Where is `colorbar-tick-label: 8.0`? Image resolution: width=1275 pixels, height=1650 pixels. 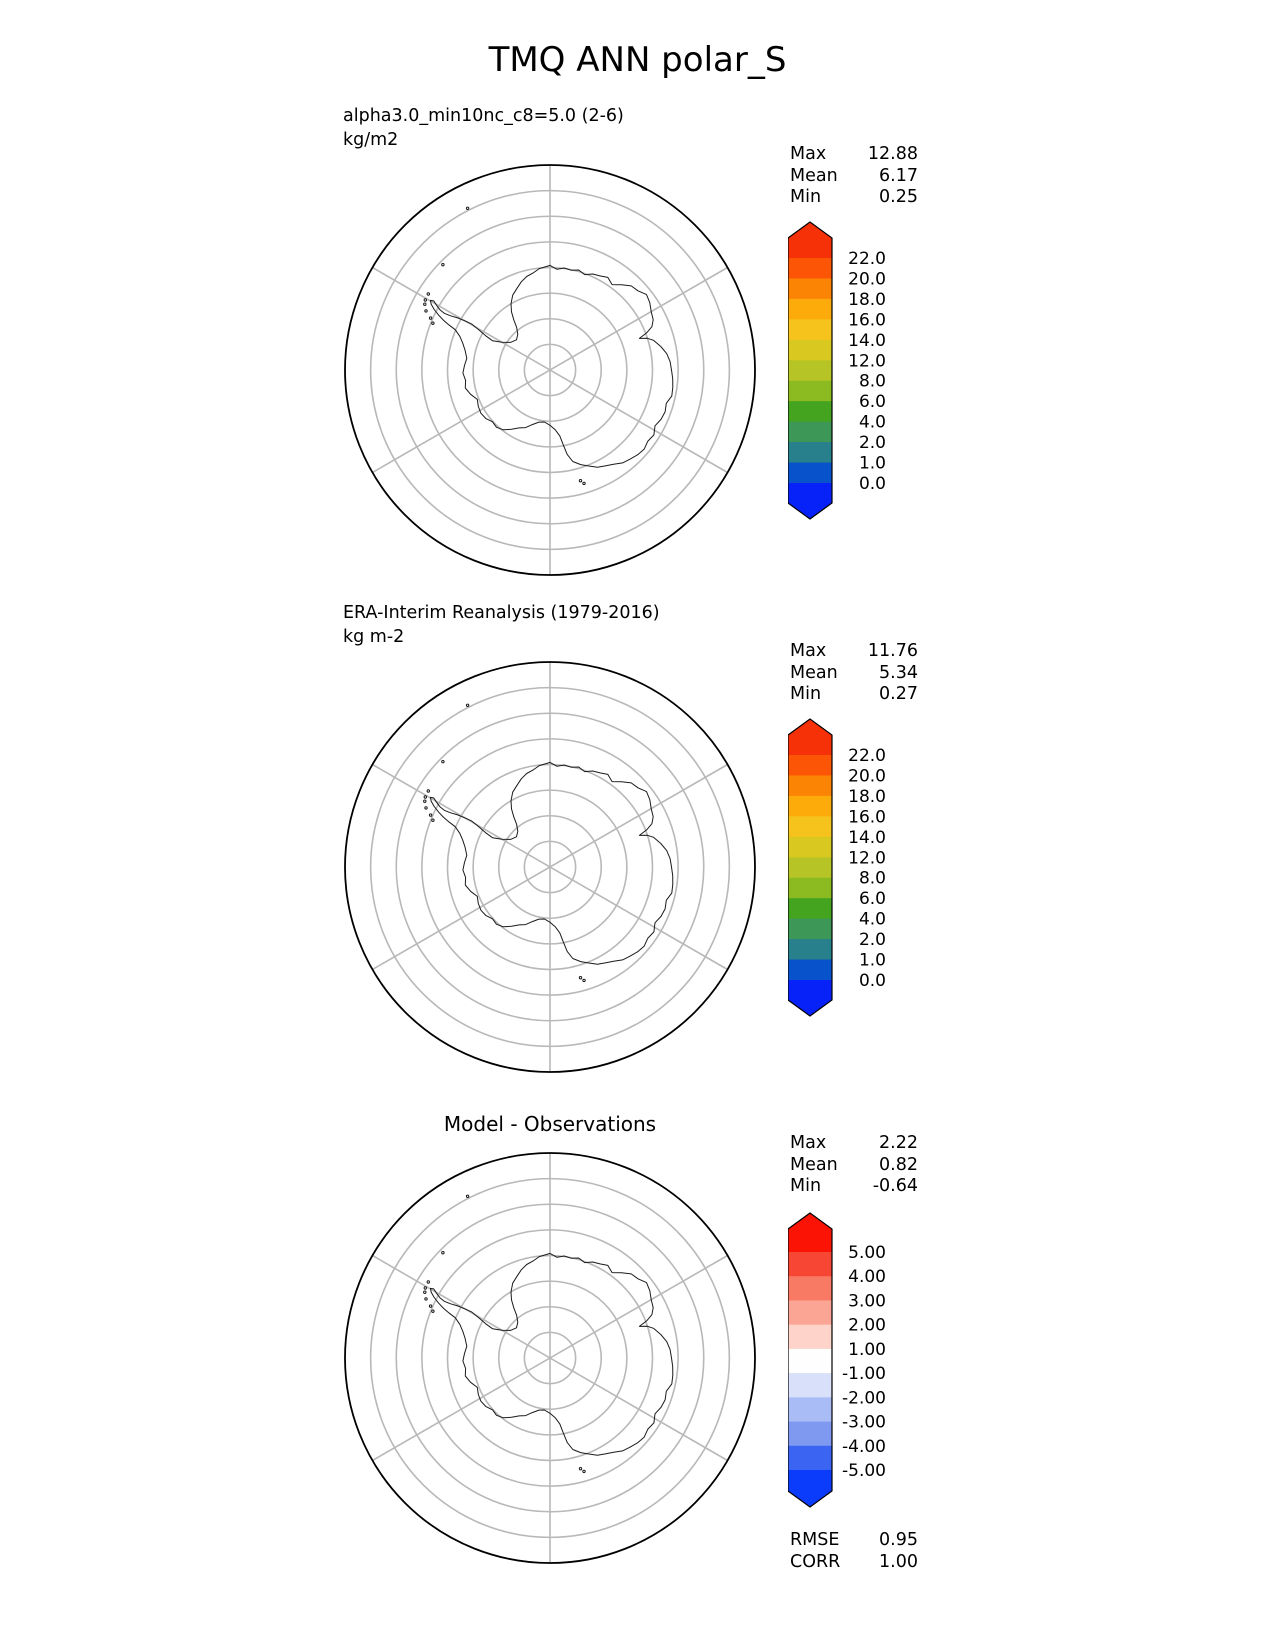 colorbar-tick-label: 8.0 is located at coordinates (872, 879).